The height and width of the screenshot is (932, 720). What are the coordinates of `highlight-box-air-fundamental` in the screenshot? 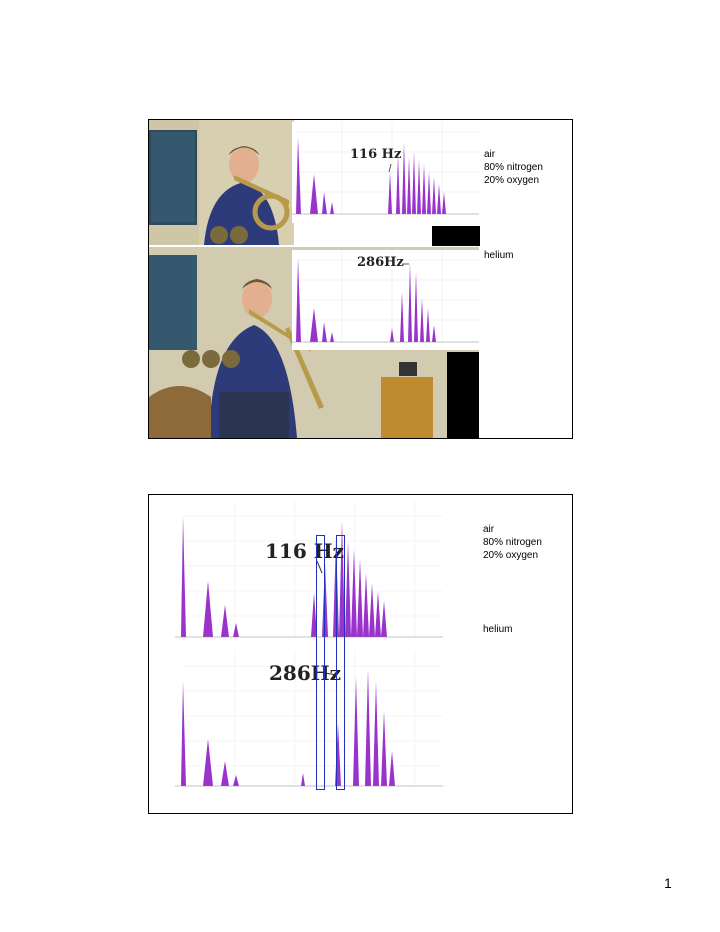 It's located at (320, 662).